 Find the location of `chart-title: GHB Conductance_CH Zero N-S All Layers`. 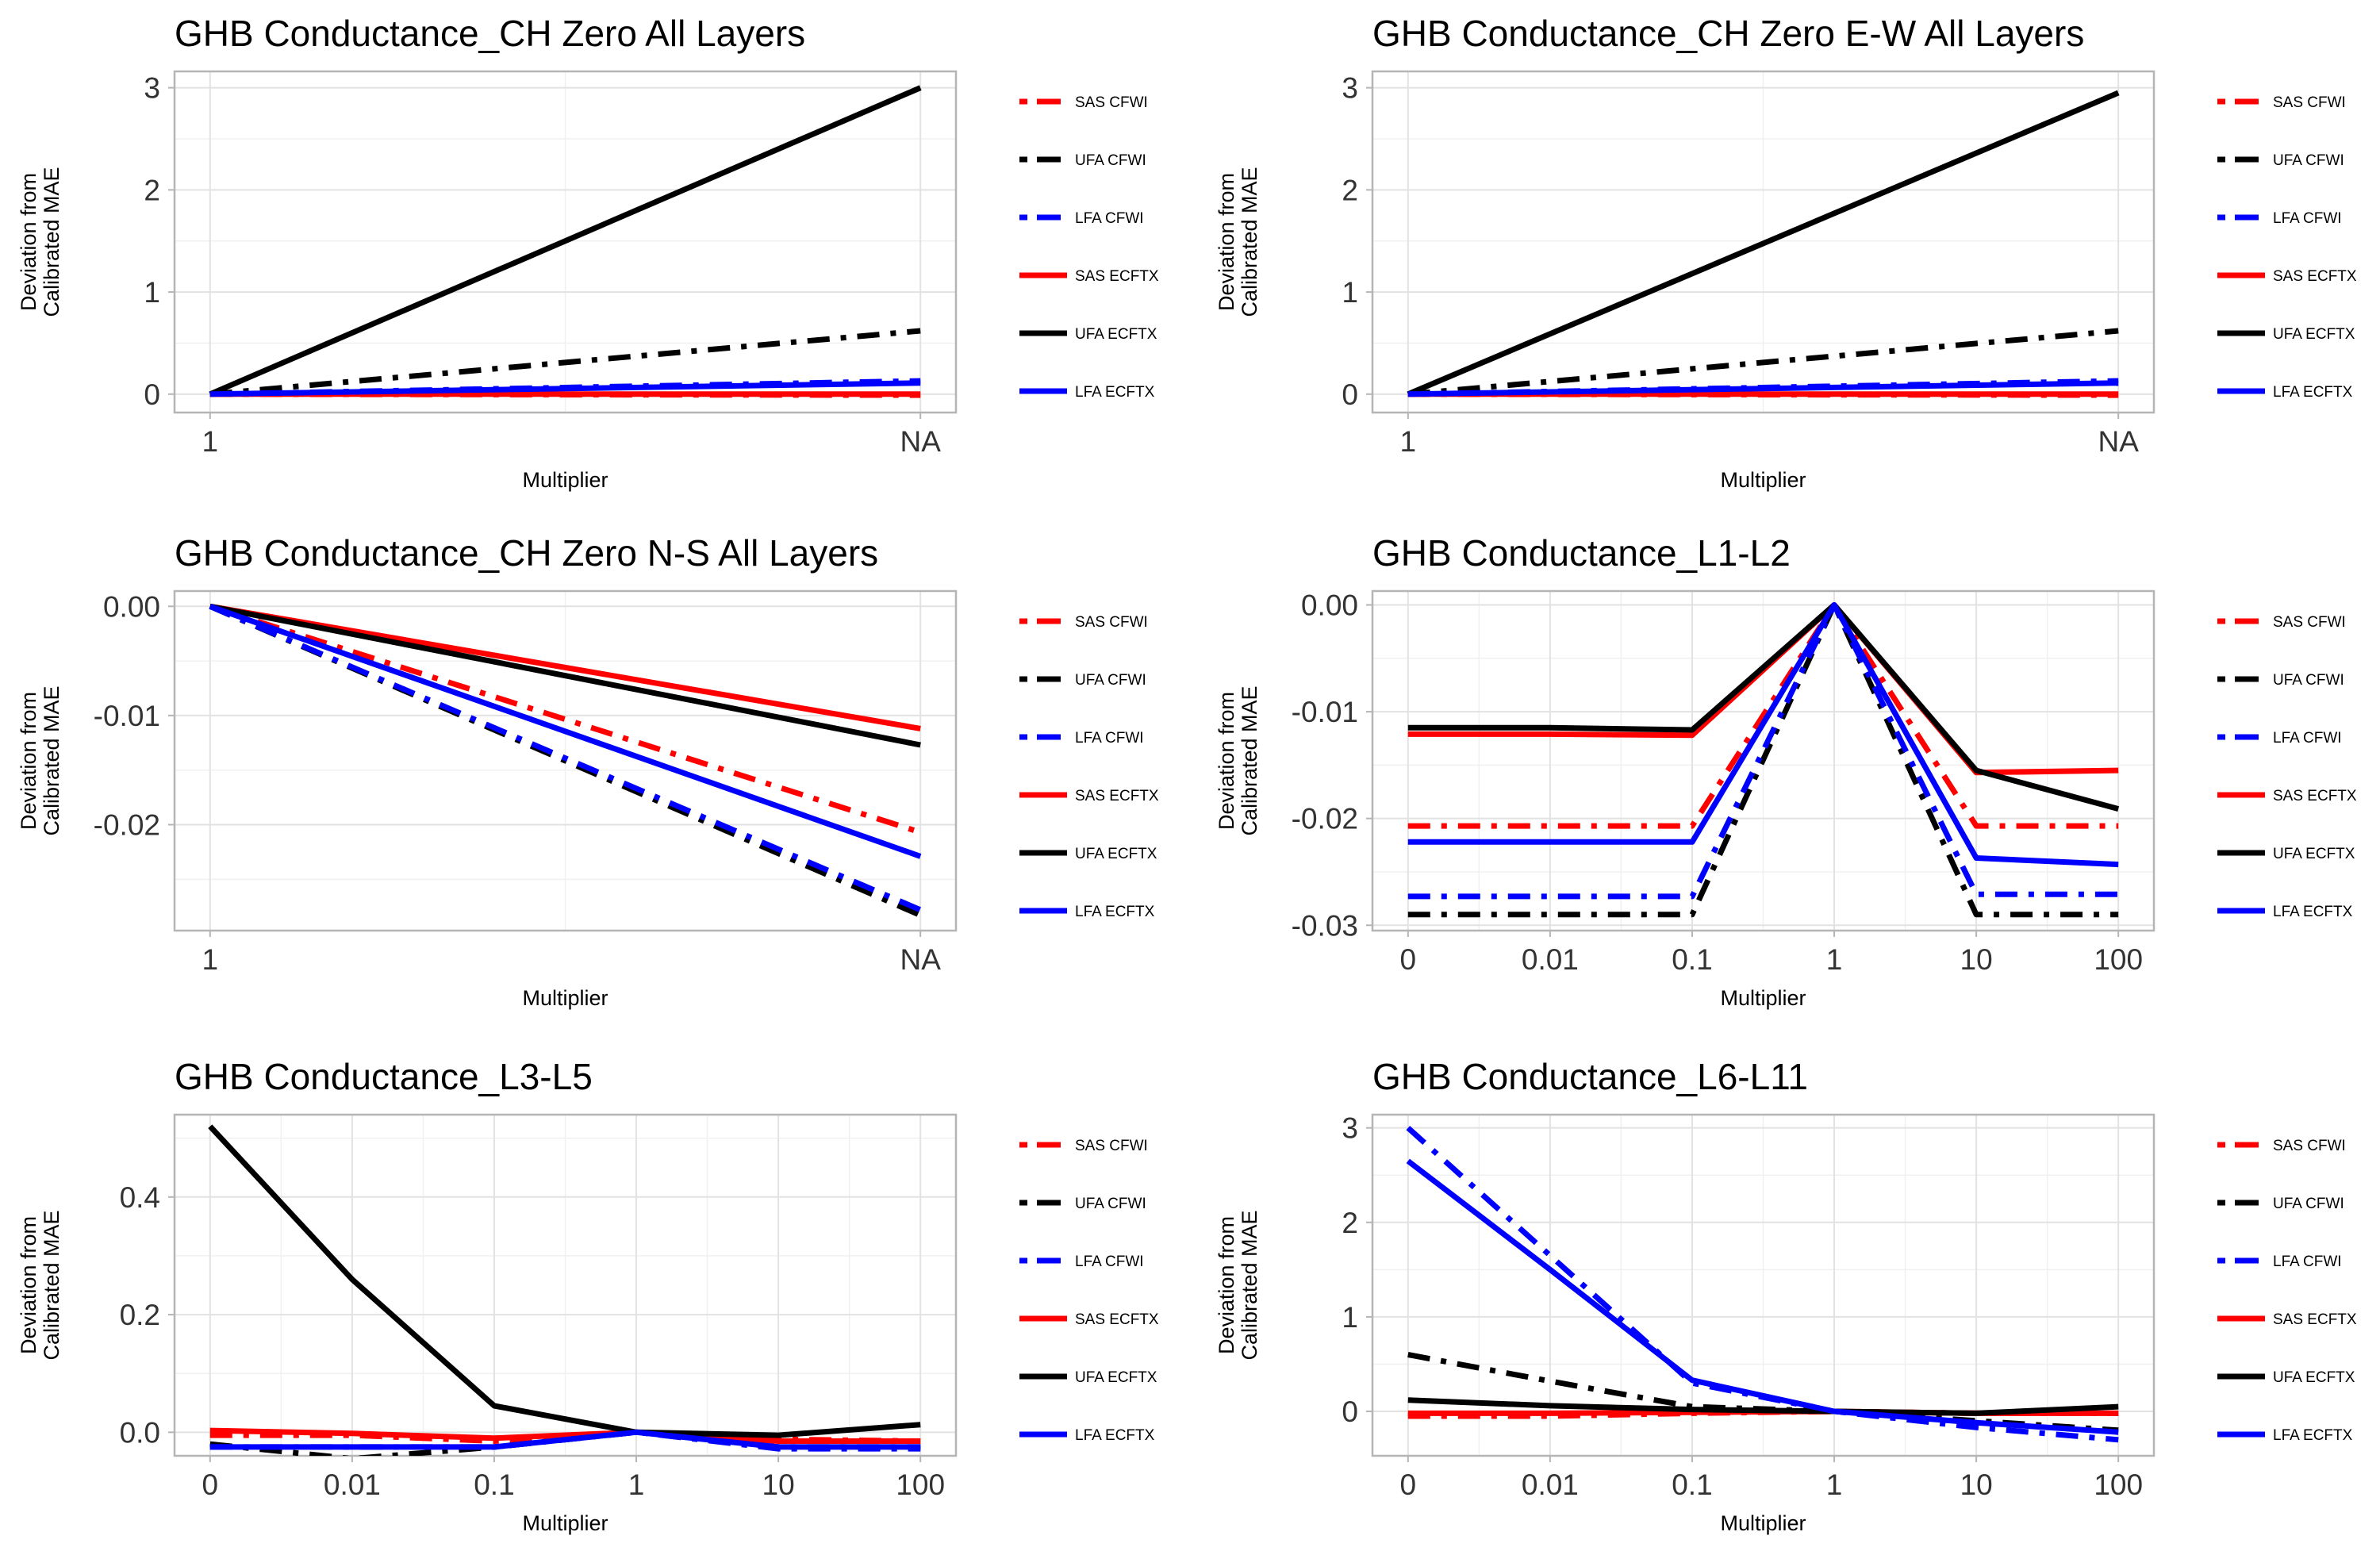

chart-title: GHB Conductance_CH Zero N-S All Layers is located at coordinates (526, 553).